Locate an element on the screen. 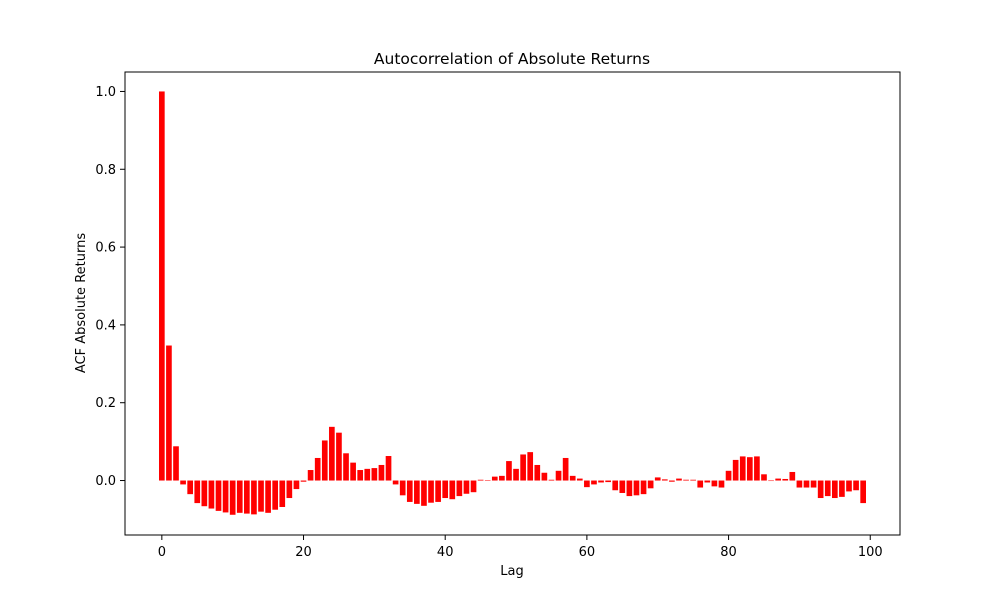 This screenshot has height=600, width=1000. y-axis-label: ACF Absolute Returns is located at coordinates (81, 303).